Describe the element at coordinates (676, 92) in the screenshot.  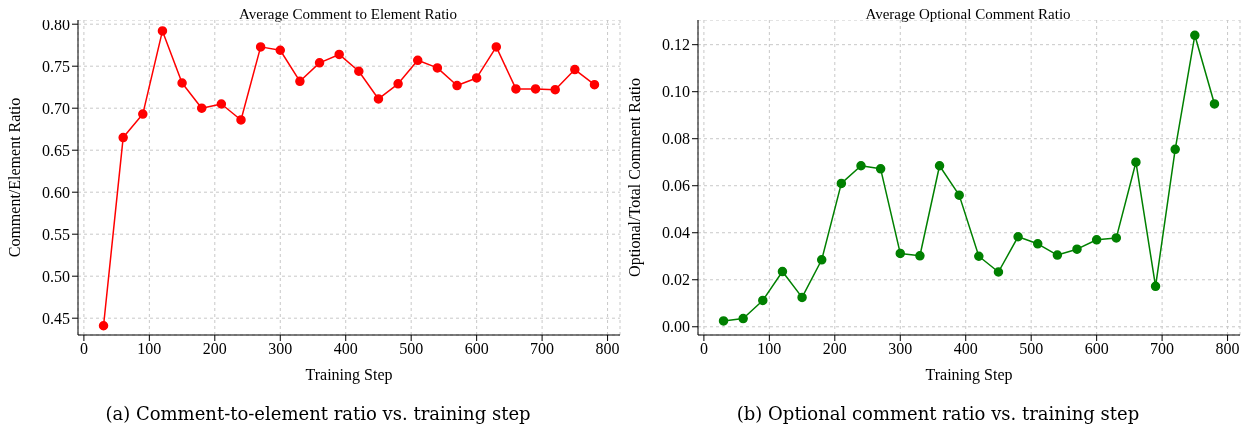
I see `y-tick-label: 0.10` at that location.